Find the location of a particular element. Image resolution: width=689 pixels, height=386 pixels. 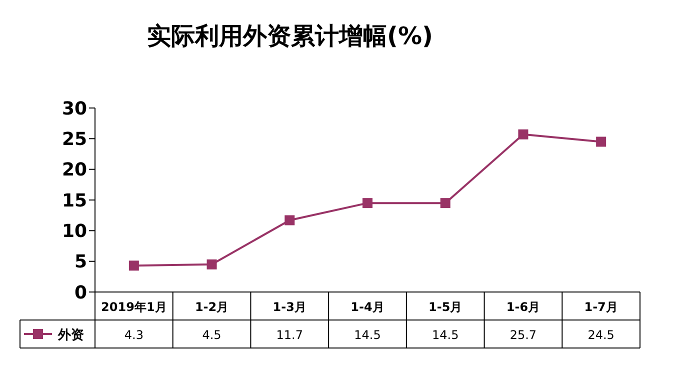

data-label: 4.3 is located at coordinates (134, 335).